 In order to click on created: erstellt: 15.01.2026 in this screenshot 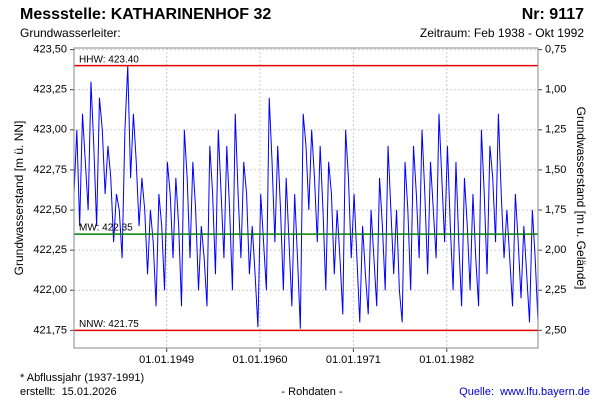, I will do `click(68, 392)`.